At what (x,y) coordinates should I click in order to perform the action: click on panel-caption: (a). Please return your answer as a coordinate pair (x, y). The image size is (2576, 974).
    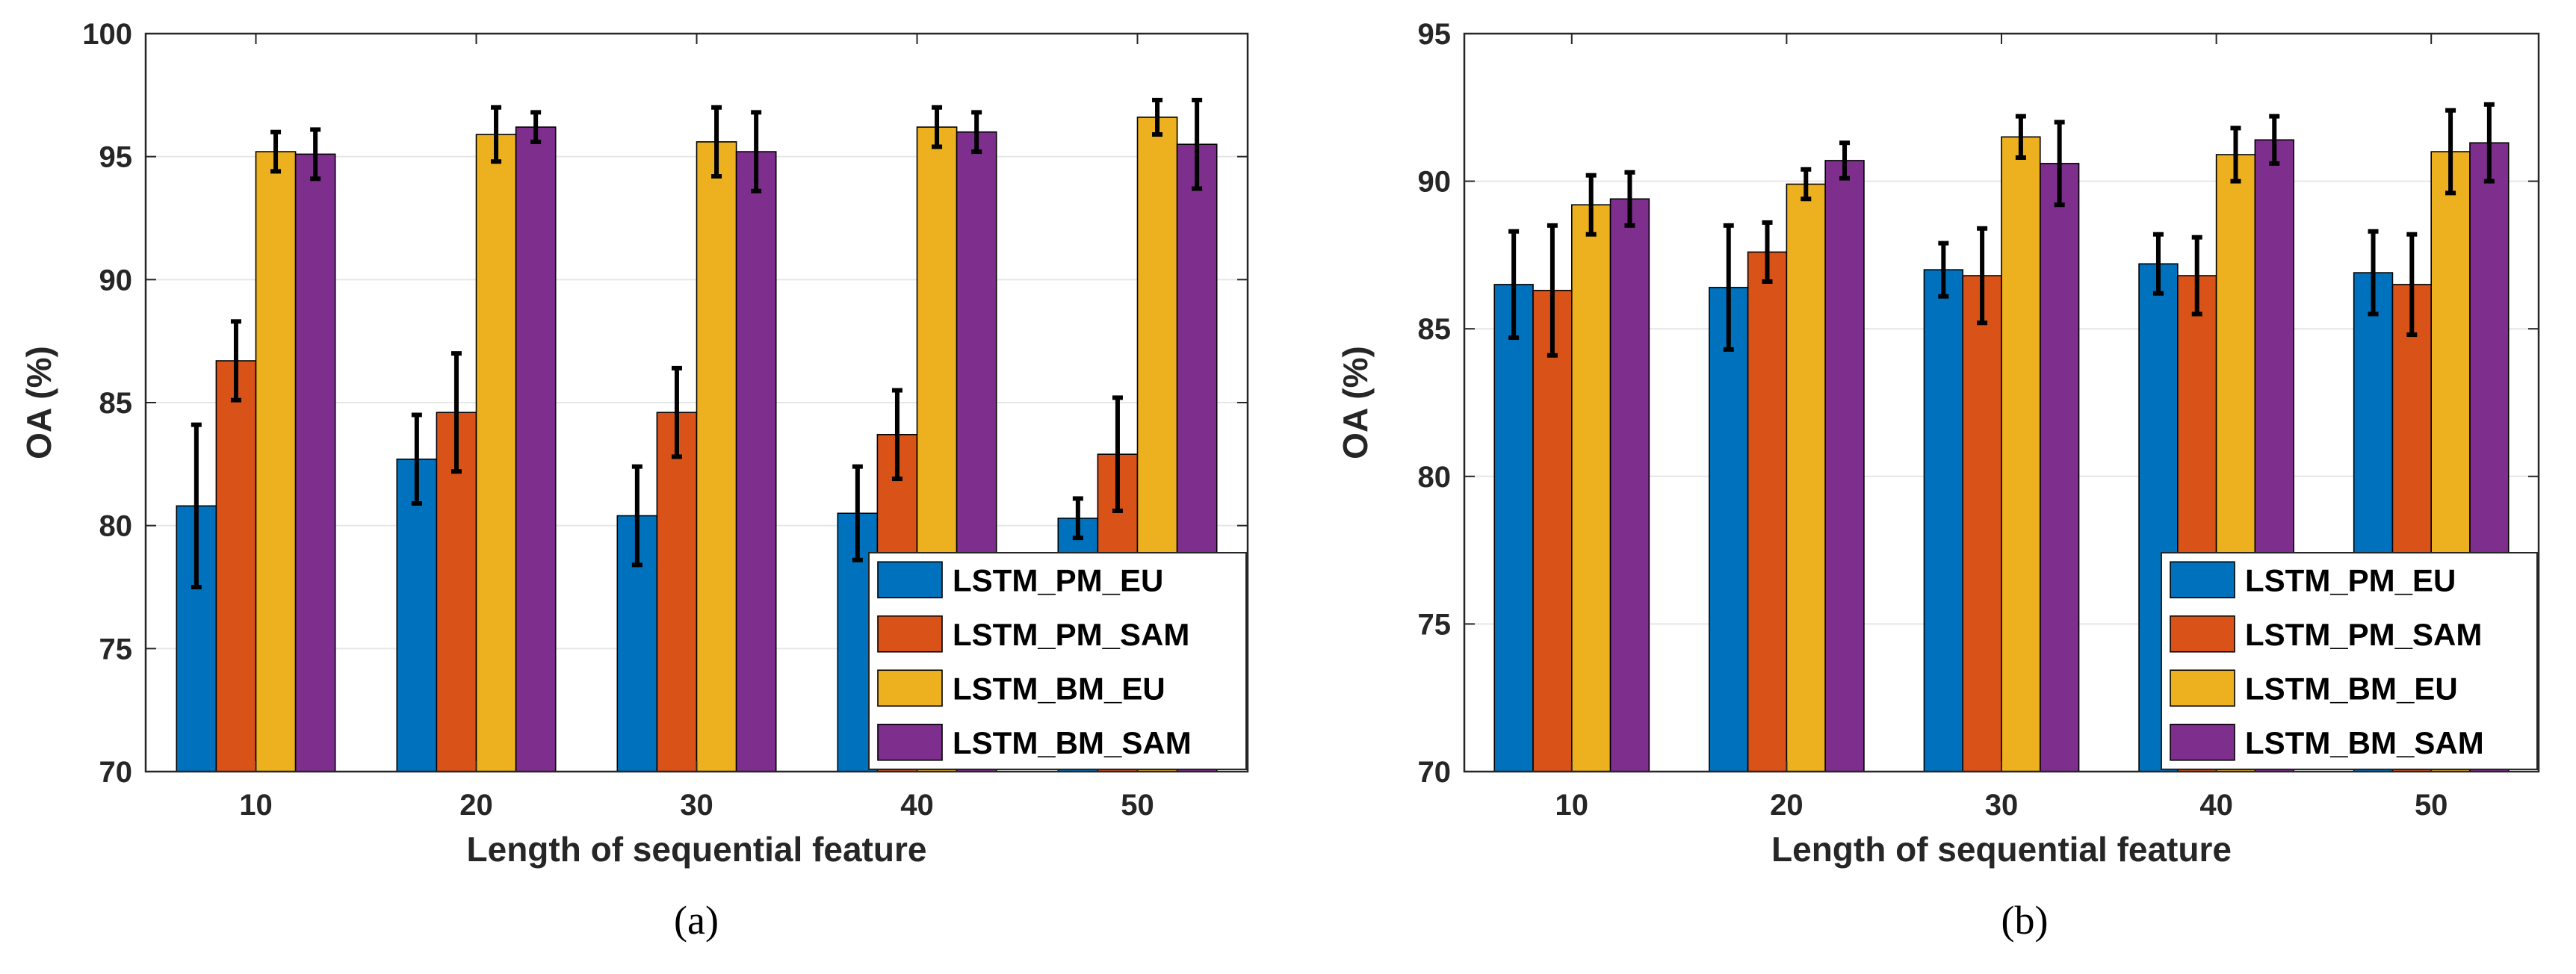
    Looking at the image, I should click on (696, 920).